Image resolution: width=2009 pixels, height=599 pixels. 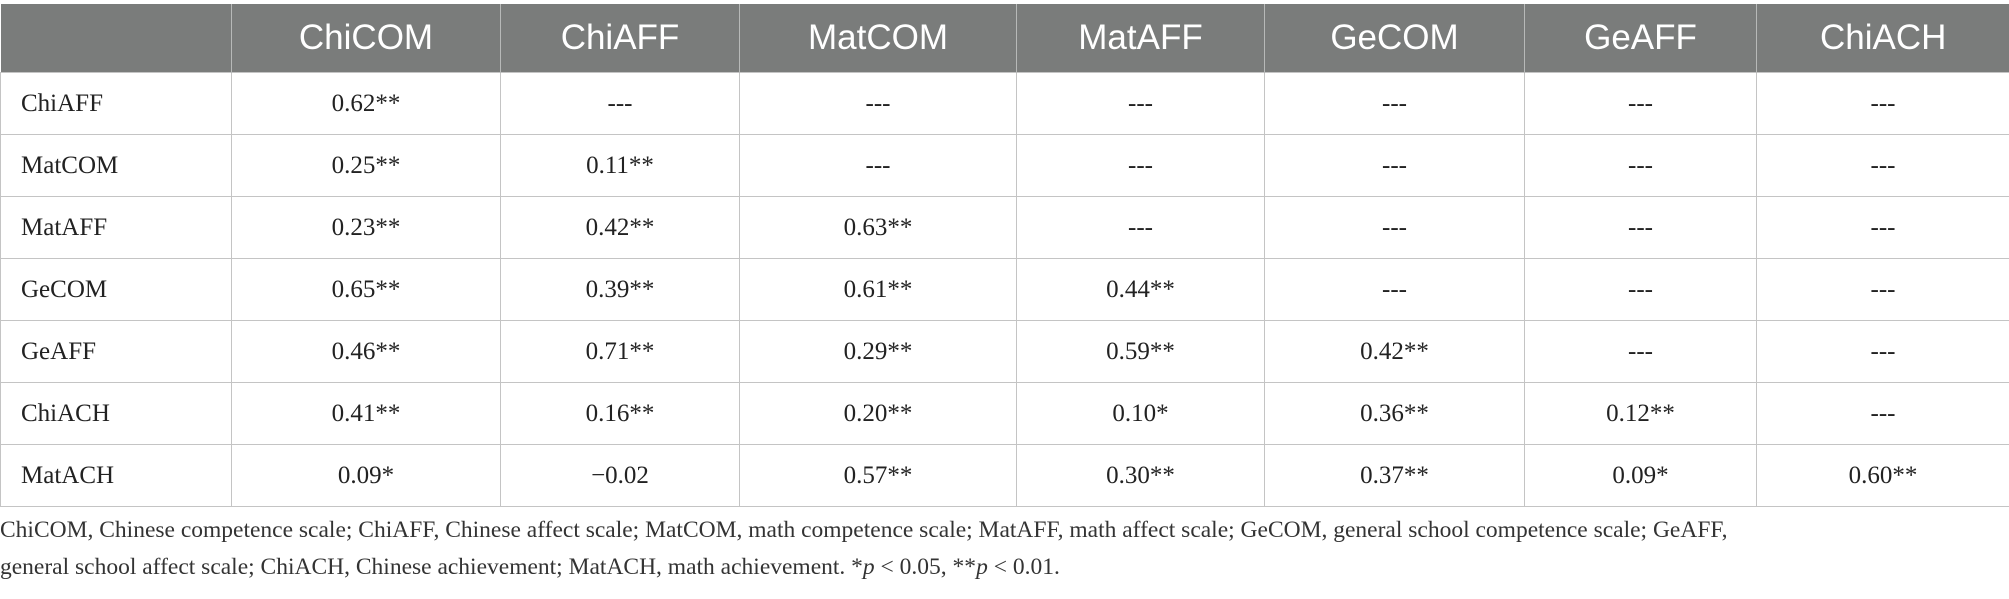 I want to click on table-cell: 0.41**, so click(x=366, y=413).